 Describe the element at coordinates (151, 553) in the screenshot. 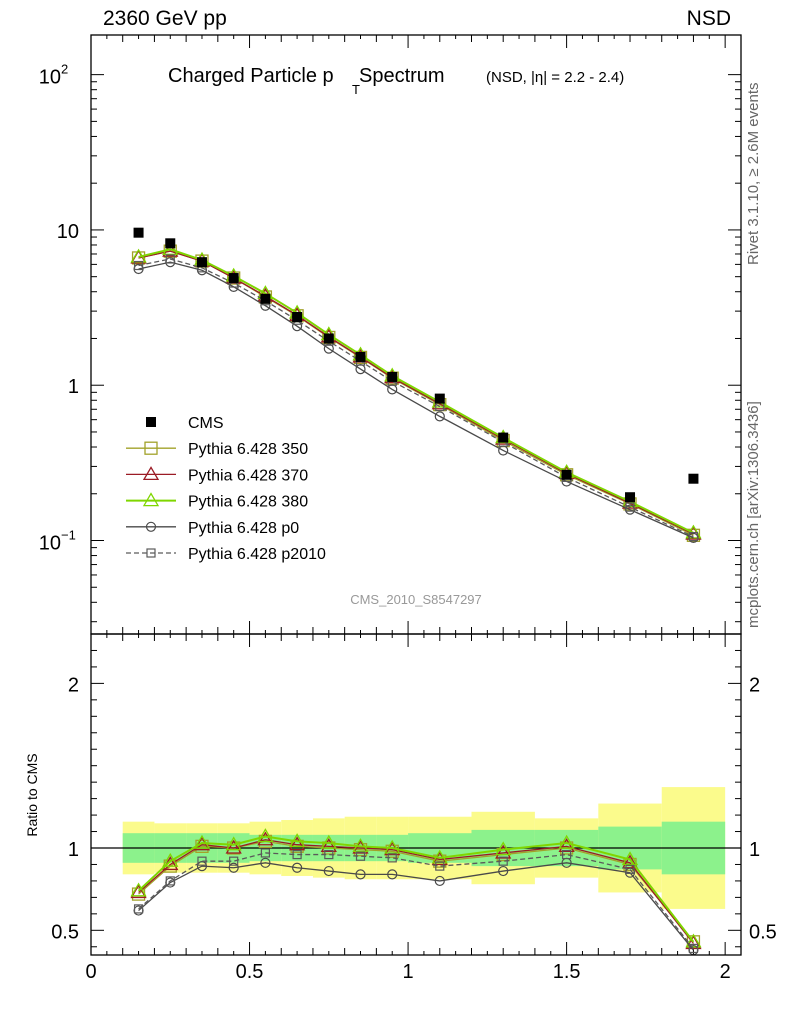

I see `legend-pythia-6-428-p2010-marker` at that location.